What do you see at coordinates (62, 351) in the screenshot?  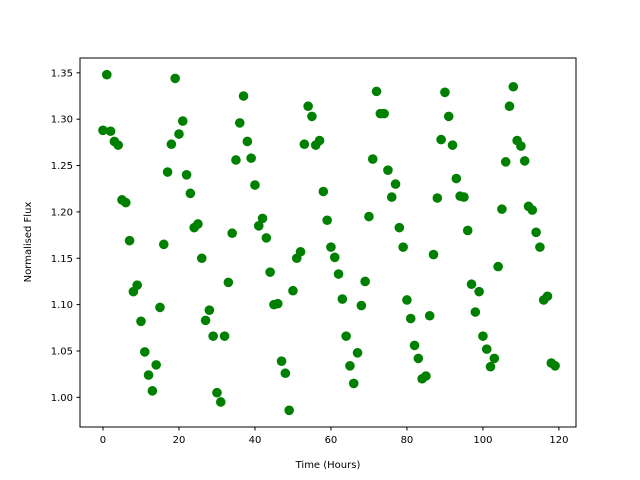 I see `y-tick-label: 1.05` at bounding box center [62, 351].